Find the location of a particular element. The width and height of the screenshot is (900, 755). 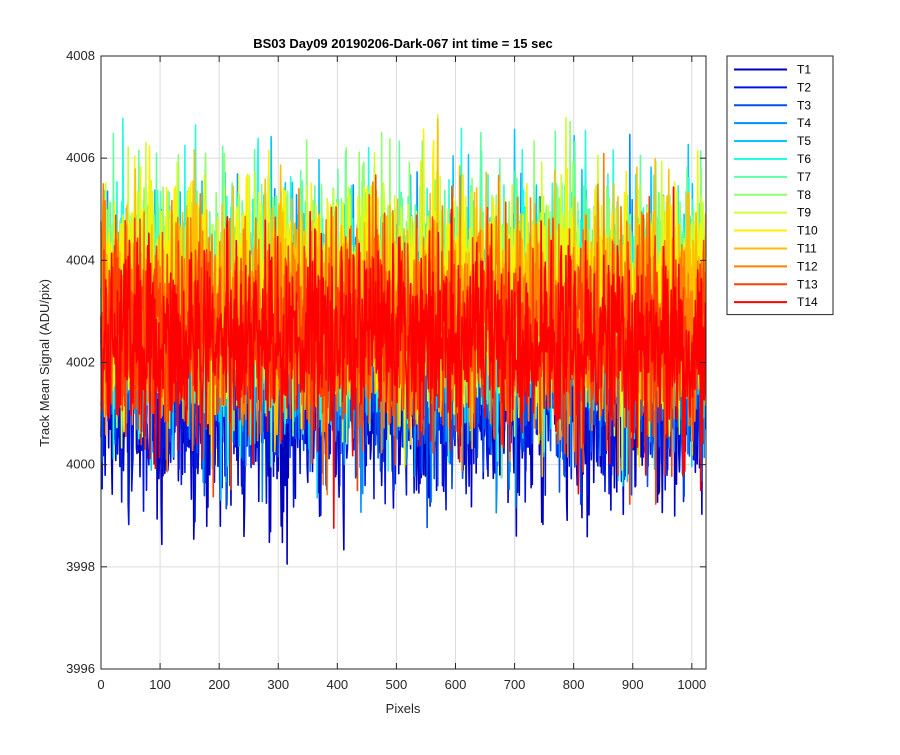

x-tick-label: 0 is located at coordinates (100, 684).